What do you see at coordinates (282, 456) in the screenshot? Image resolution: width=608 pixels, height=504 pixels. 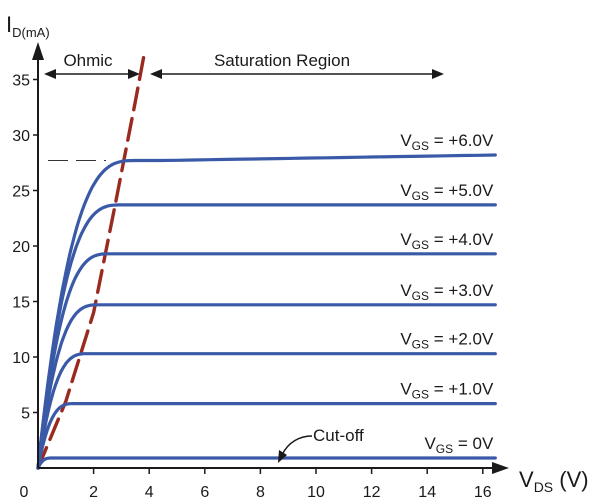 I see `cutoff-pointer-arrowhead` at bounding box center [282, 456].